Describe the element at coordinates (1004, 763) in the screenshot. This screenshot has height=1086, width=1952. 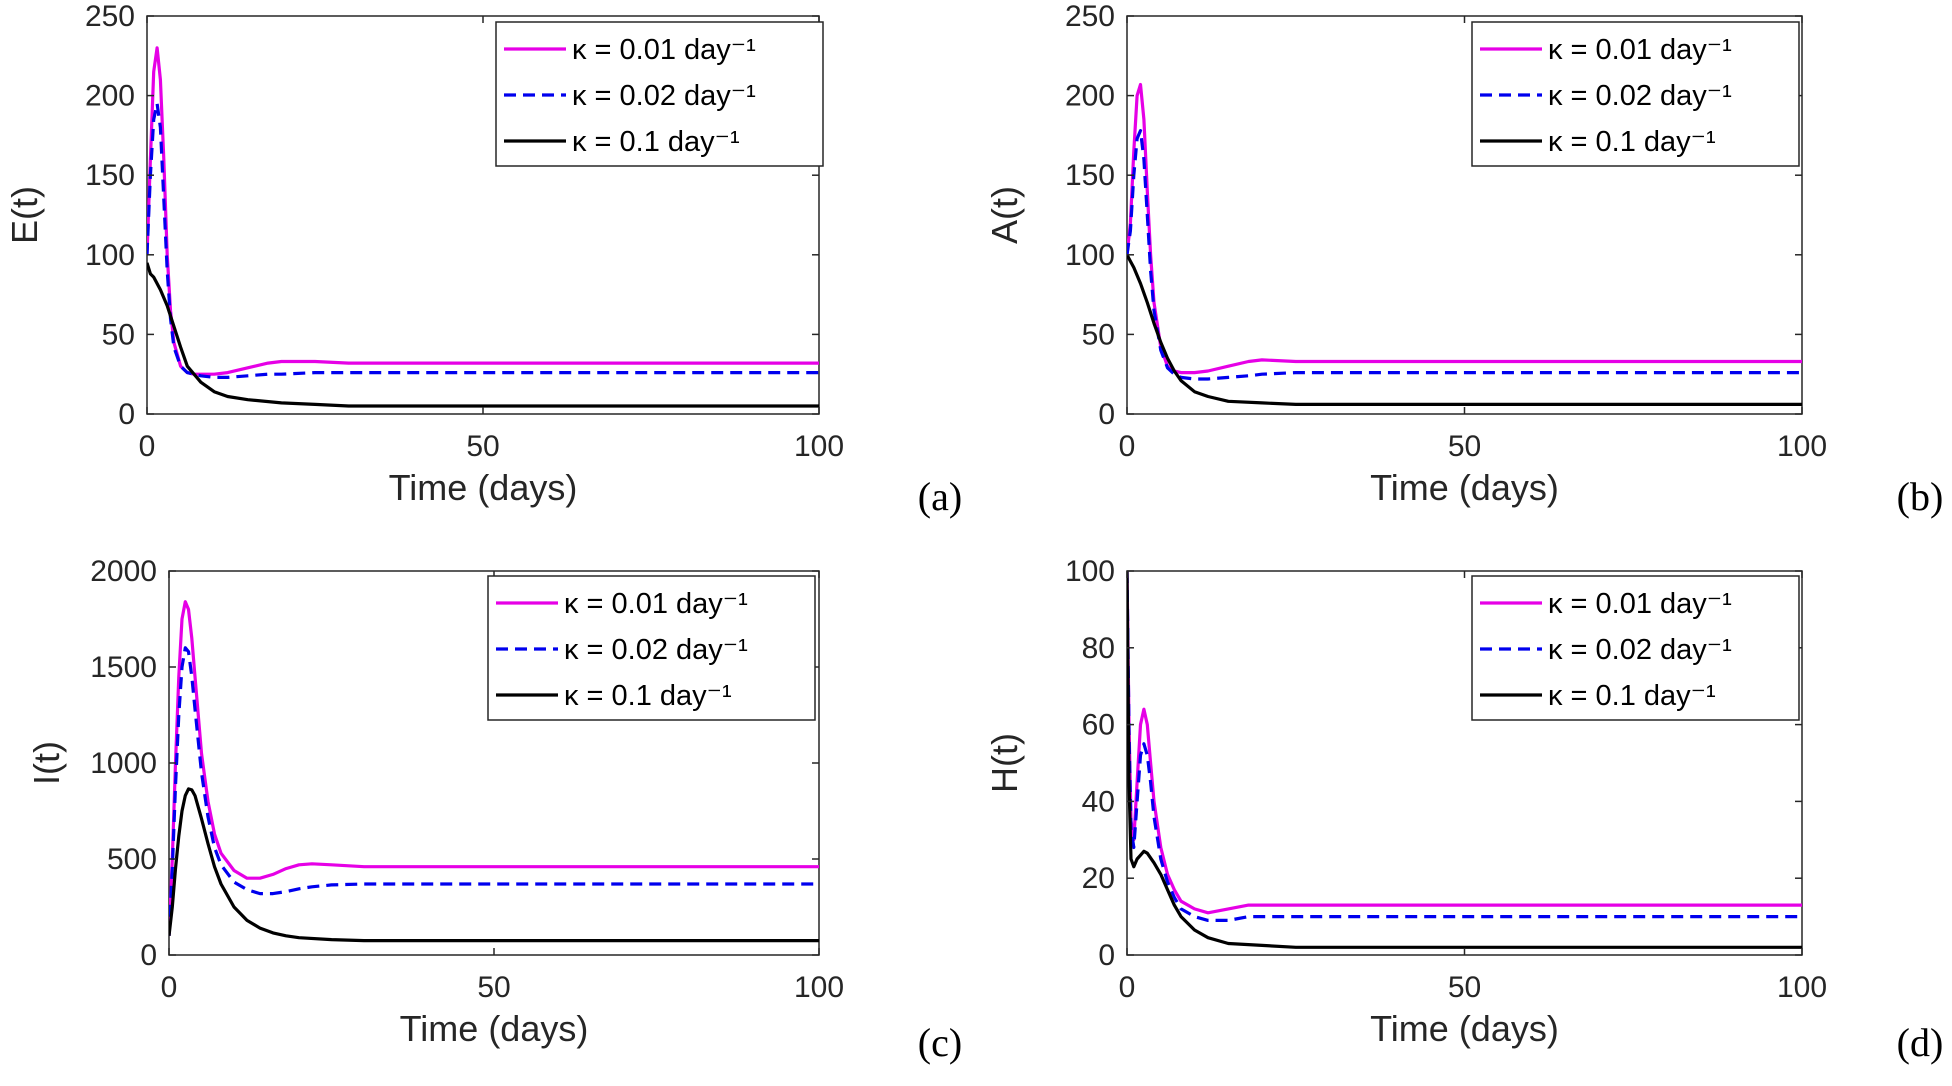
I see `y-axis-label: H(t)` at that location.